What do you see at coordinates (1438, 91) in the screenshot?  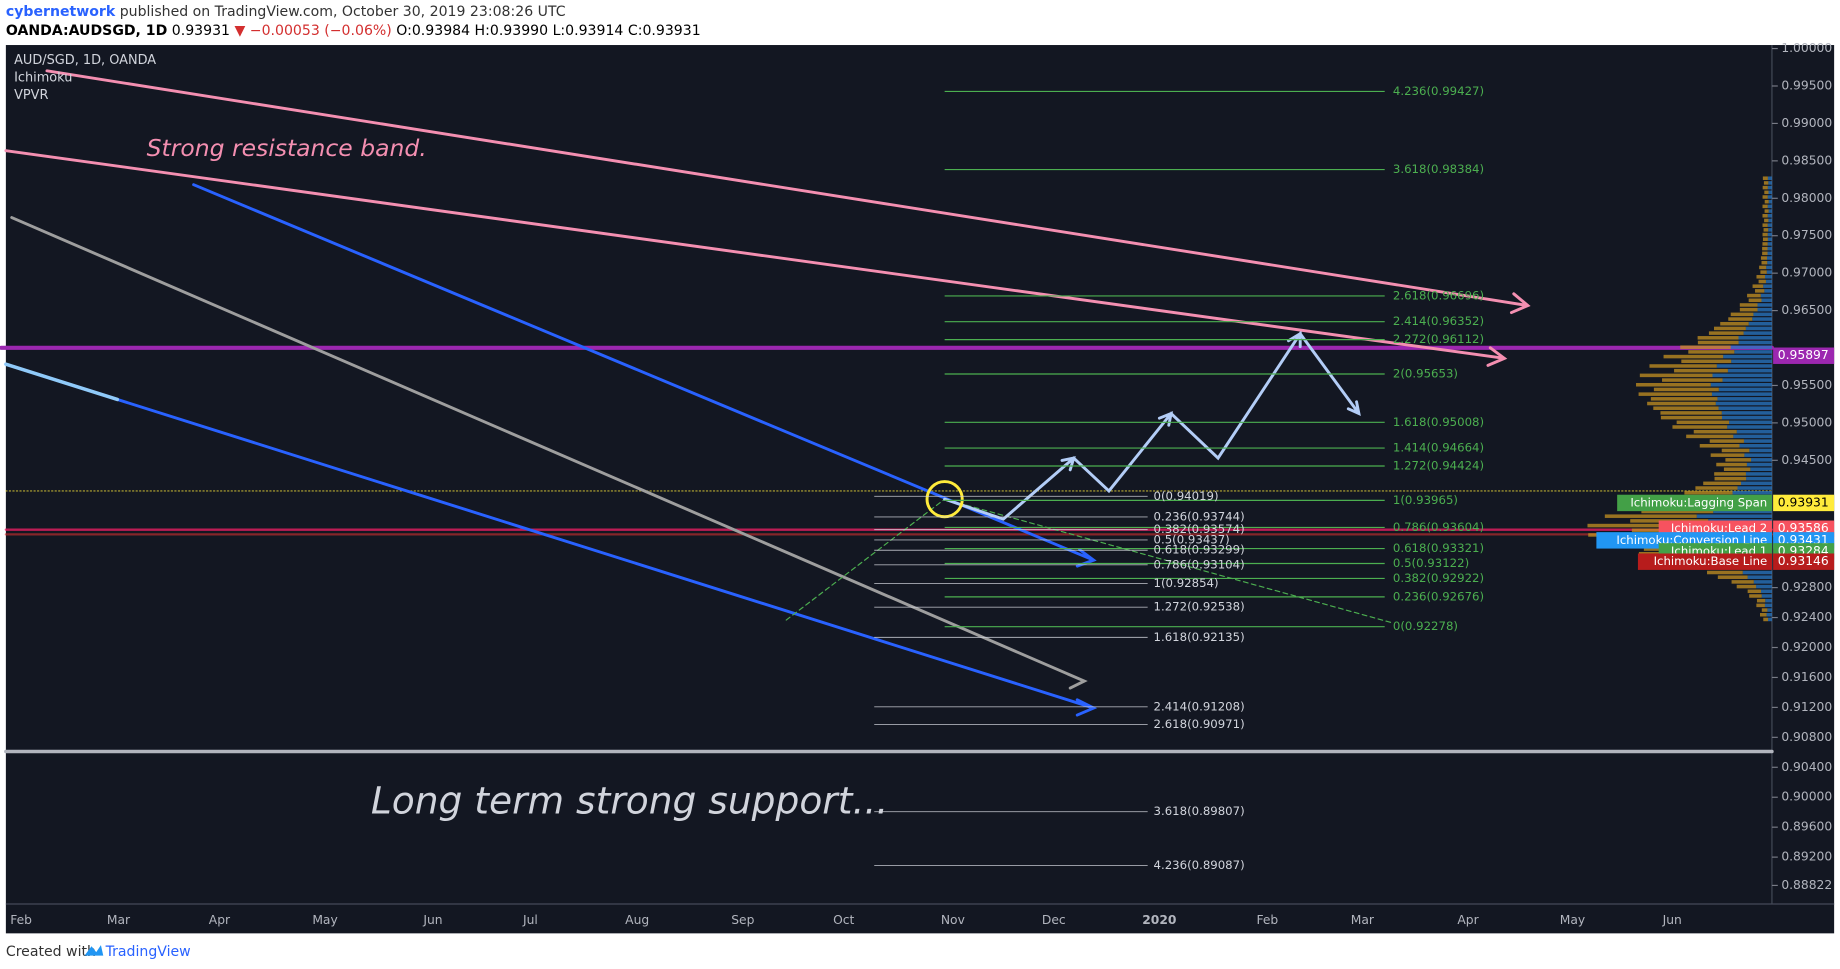 I see `fib-extension-label: 4.236(0.99427)` at bounding box center [1438, 91].